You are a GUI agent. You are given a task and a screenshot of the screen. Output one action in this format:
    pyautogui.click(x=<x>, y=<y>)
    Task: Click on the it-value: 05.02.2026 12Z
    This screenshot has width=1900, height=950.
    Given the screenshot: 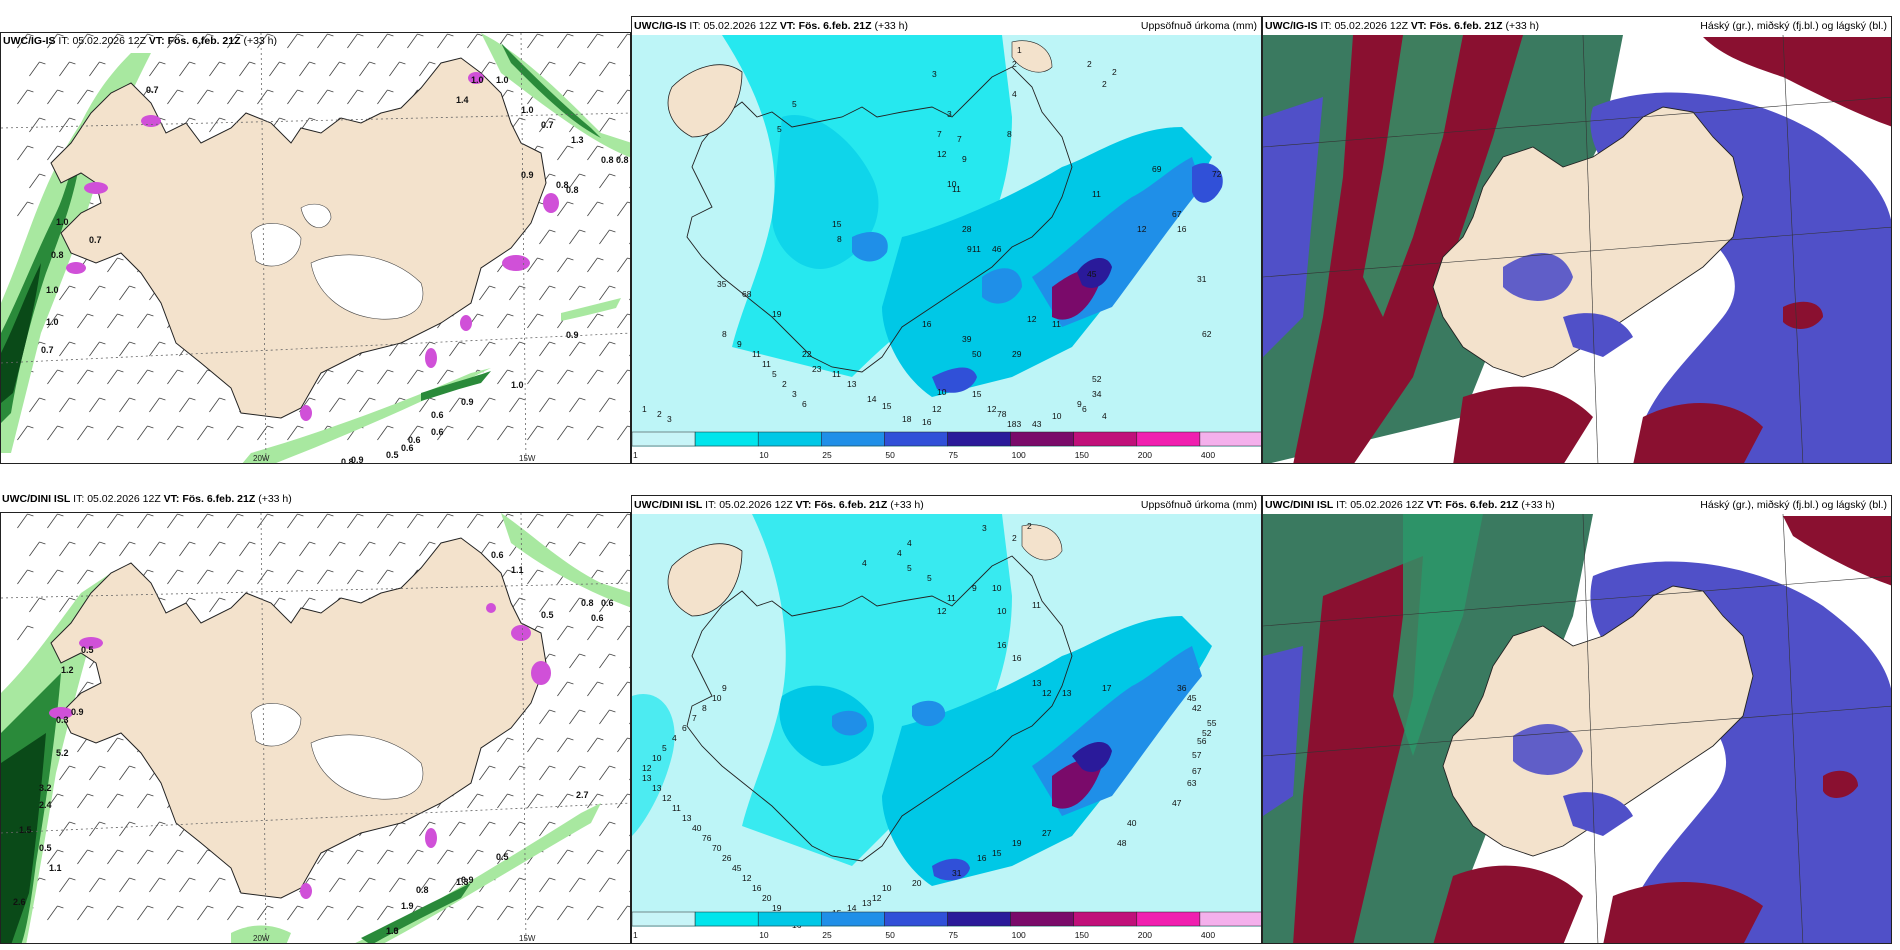 What is the action you would take?
    pyautogui.click(x=740, y=26)
    